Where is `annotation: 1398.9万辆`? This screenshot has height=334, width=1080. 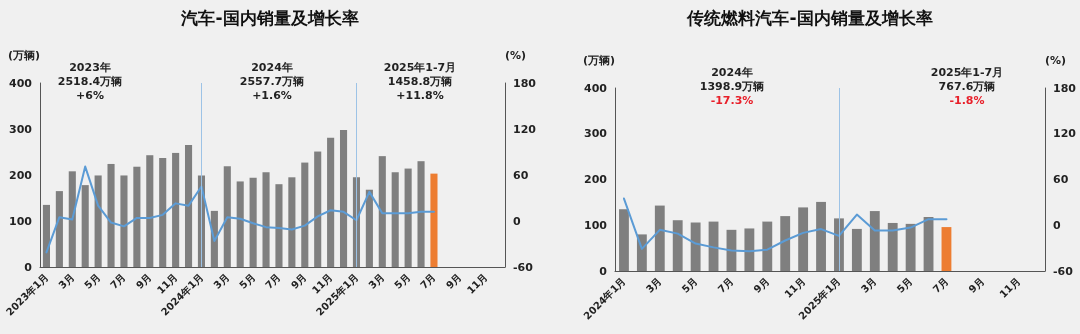
annotation: 1398.9万辆 is located at coordinates (732, 86).